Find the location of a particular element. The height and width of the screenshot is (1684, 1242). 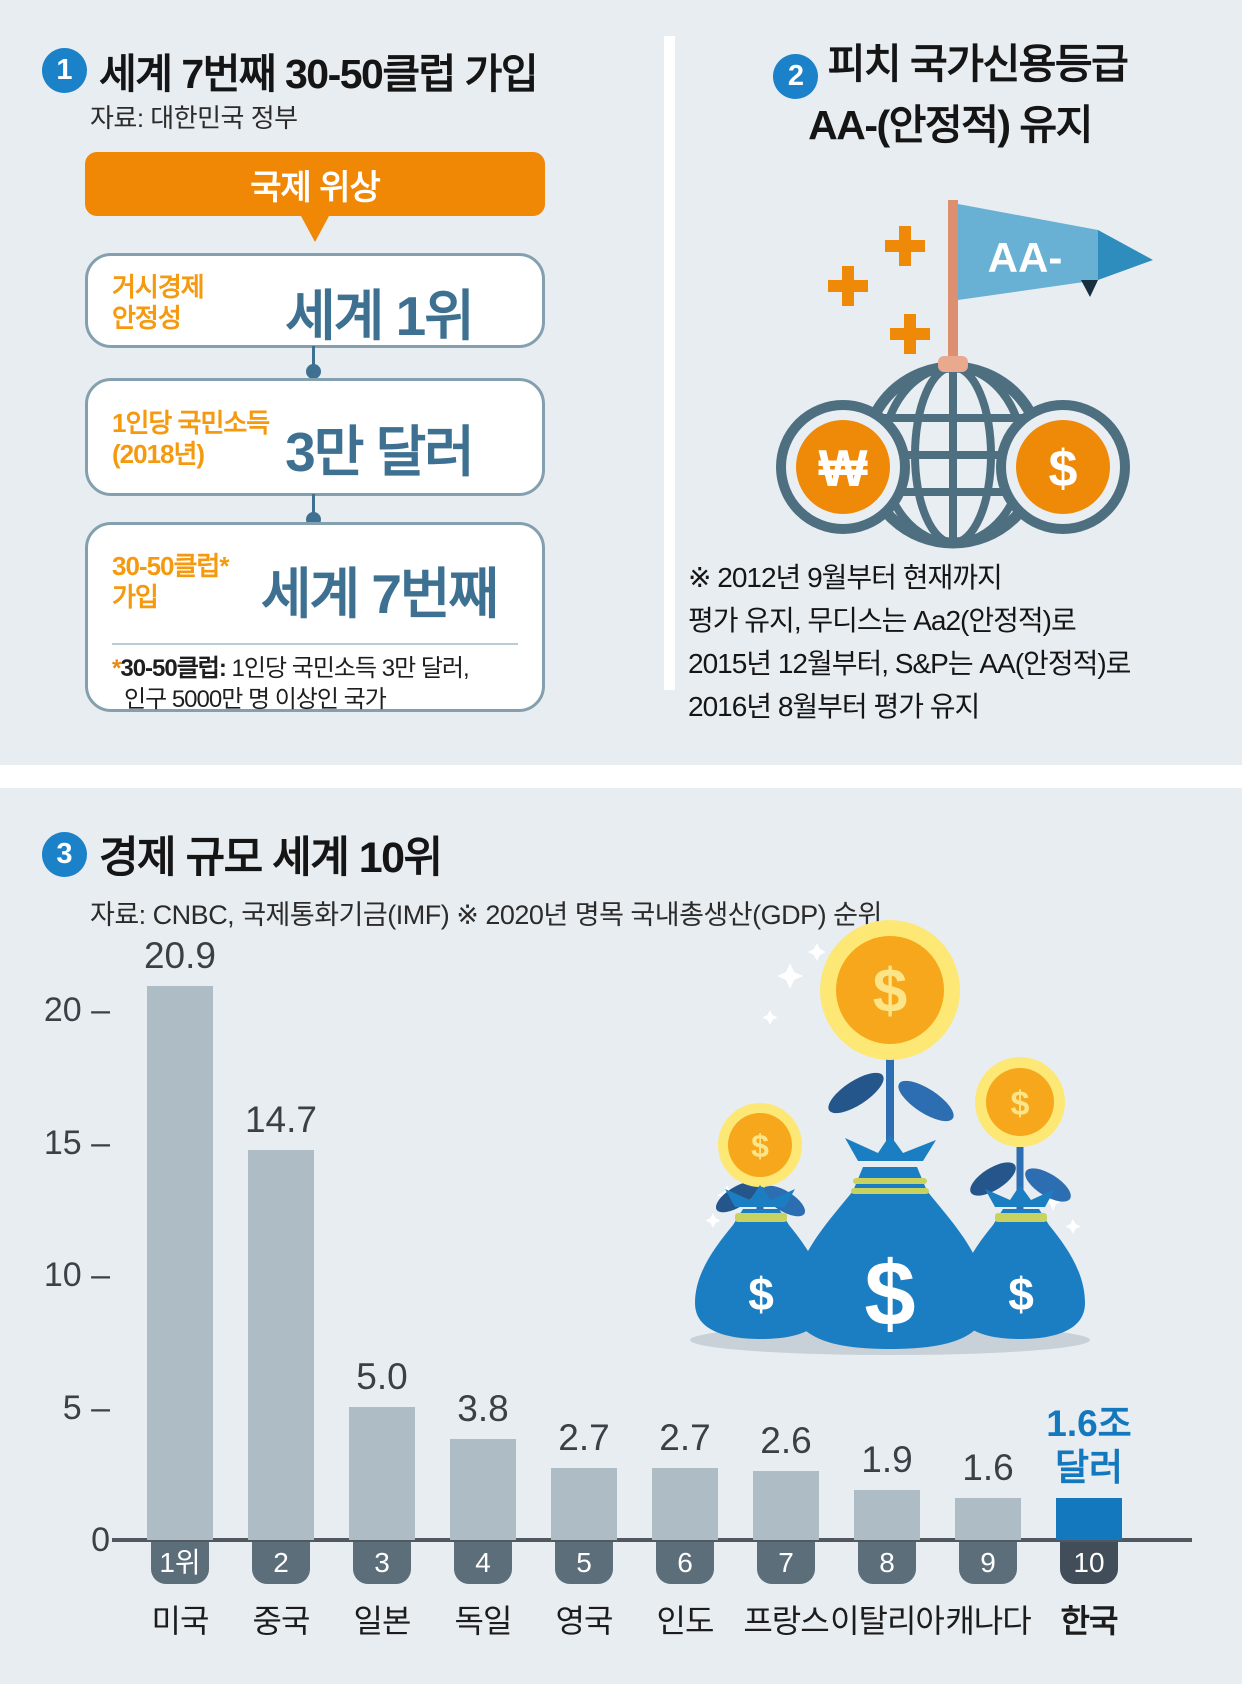

rank-chip: 10 is located at coordinates (1089, 1563).